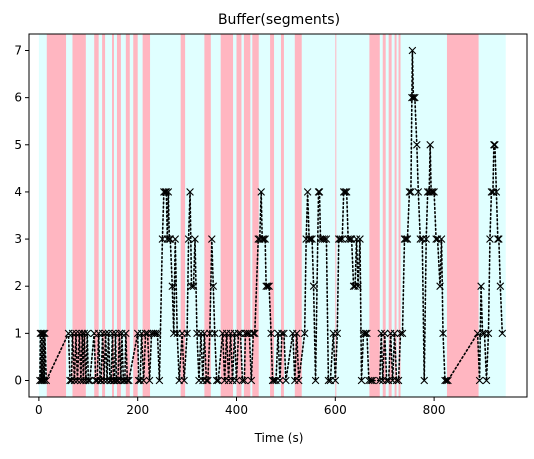 This screenshot has height=459, width=534. What do you see at coordinates (240, 407) in the screenshot?
I see `x-axis-ticks: 0 200 400 600 800` at bounding box center [240, 407].